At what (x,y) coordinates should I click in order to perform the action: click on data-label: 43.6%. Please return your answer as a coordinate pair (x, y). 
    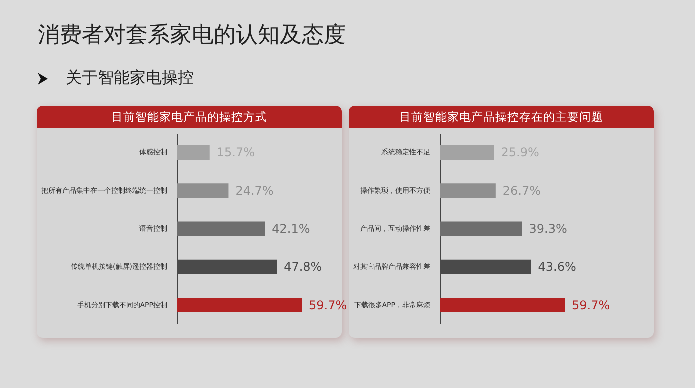
    Looking at the image, I should click on (557, 267).